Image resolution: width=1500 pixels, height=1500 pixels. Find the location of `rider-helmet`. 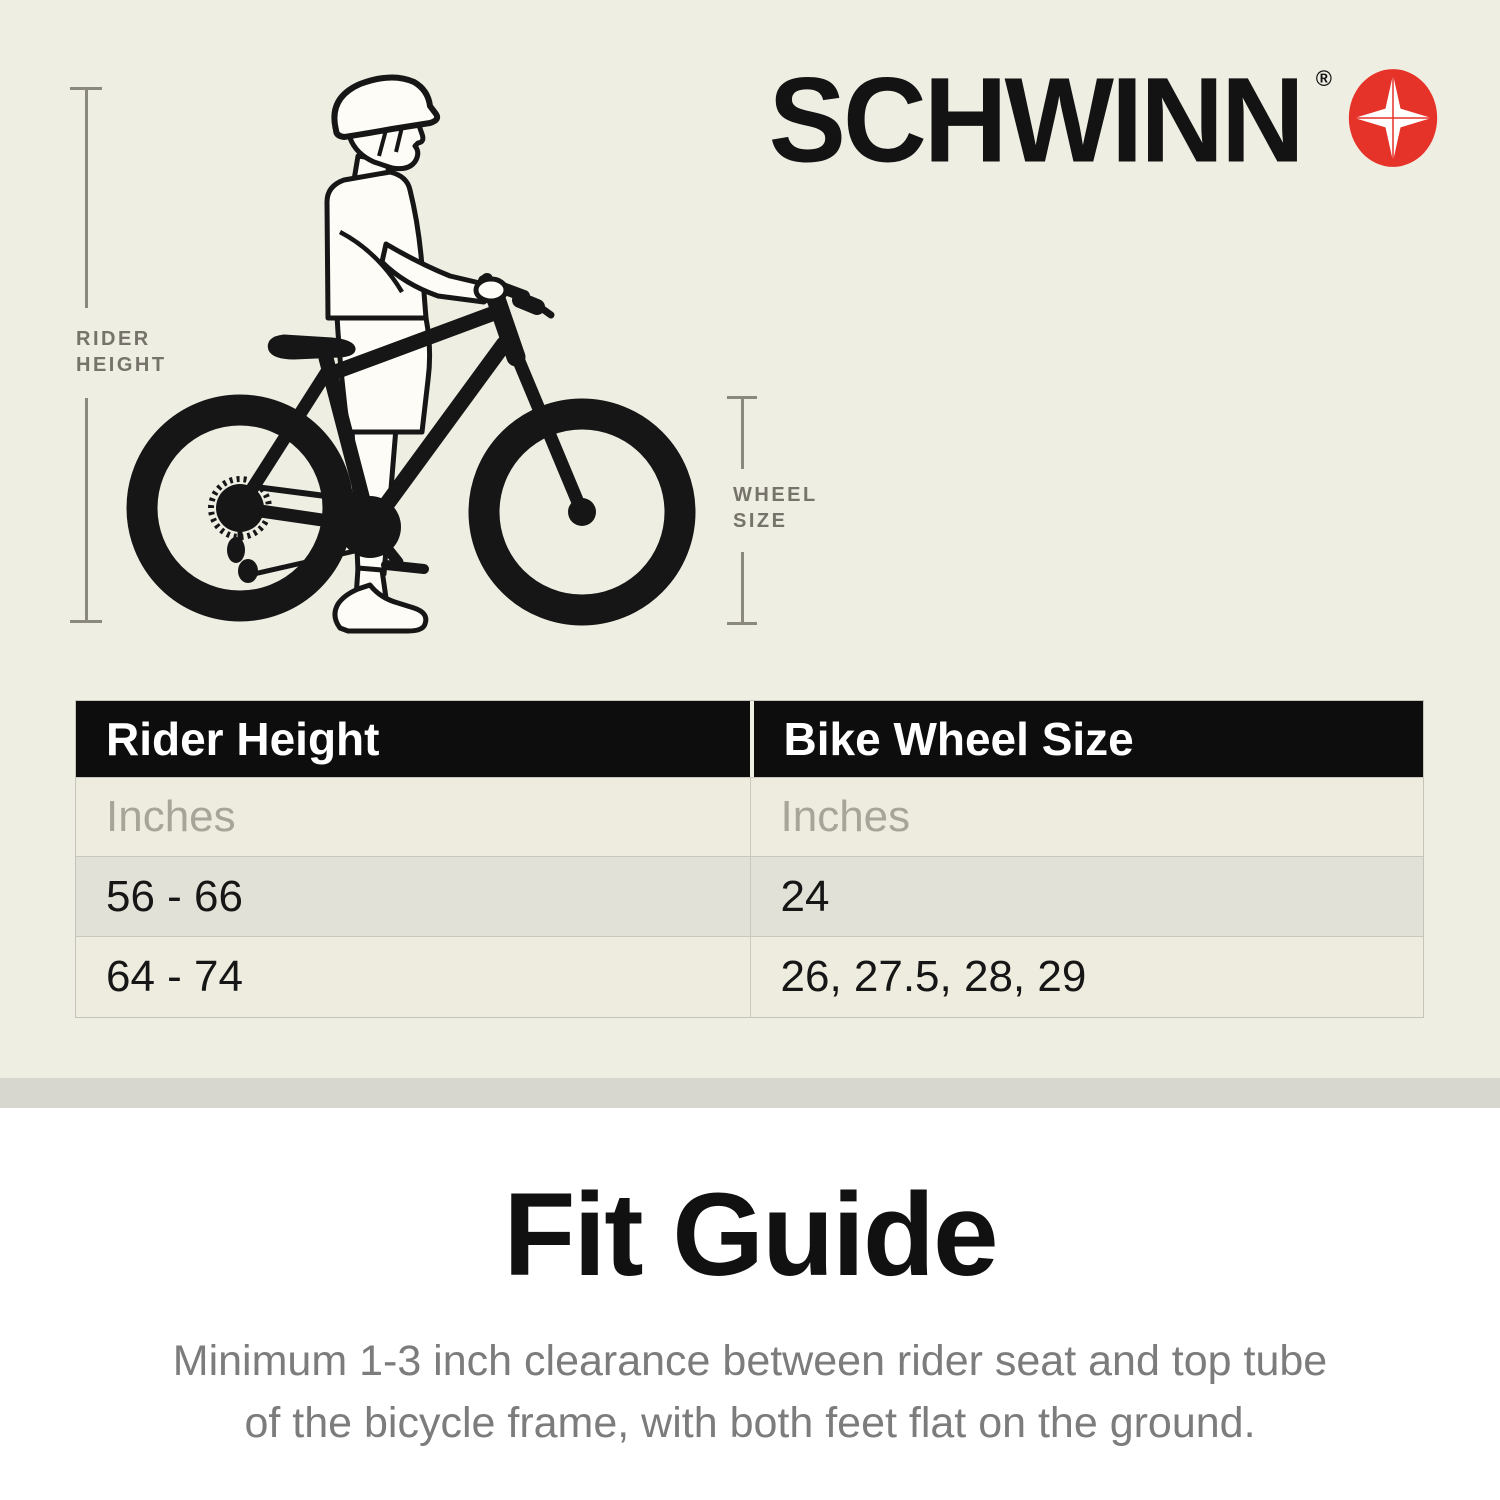

rider-helmet is located at coordinates (386, 107).